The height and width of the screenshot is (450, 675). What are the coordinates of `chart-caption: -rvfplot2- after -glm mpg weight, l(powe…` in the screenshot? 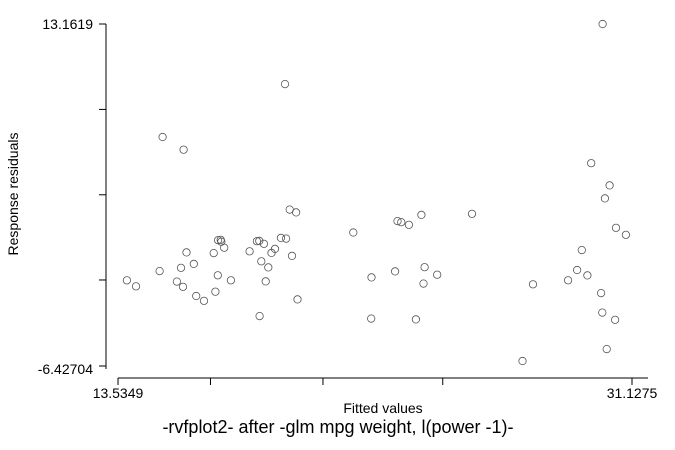 It's located at (337, 427).